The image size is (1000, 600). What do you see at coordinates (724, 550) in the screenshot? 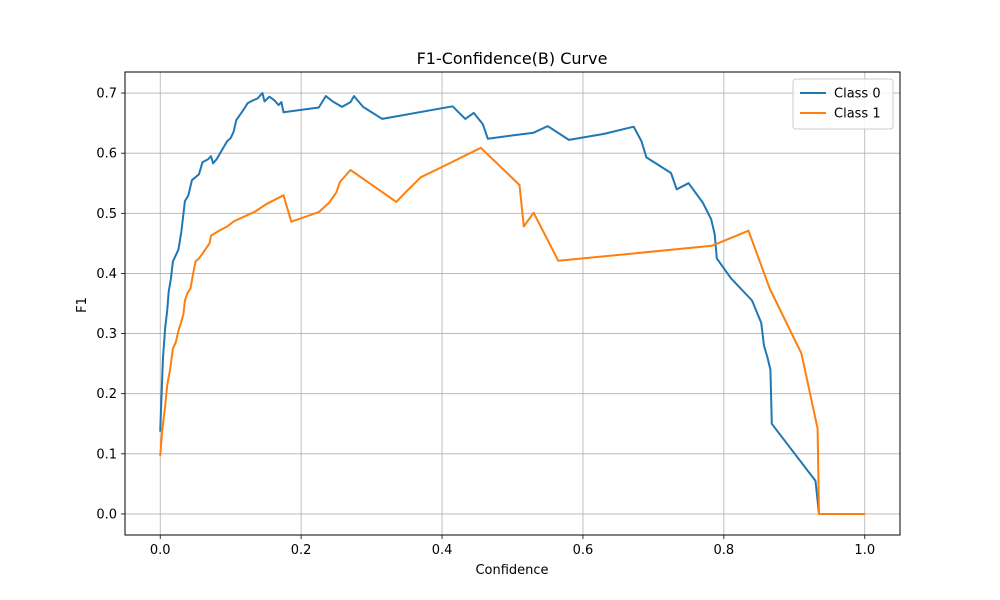
I see `x-tick-label: 0.8` at bounding box center [724, 550].